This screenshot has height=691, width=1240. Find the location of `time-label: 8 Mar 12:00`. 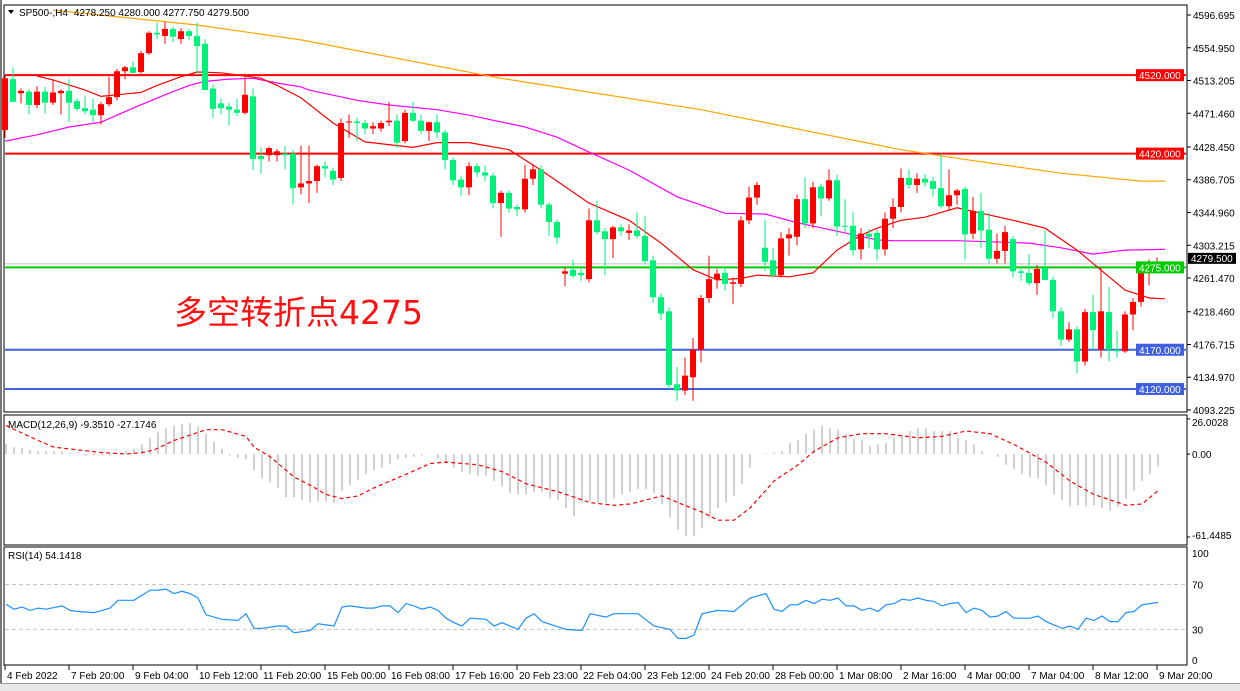

time-label: 8 Mar 12:00 is located at coordinates (1122, 676).